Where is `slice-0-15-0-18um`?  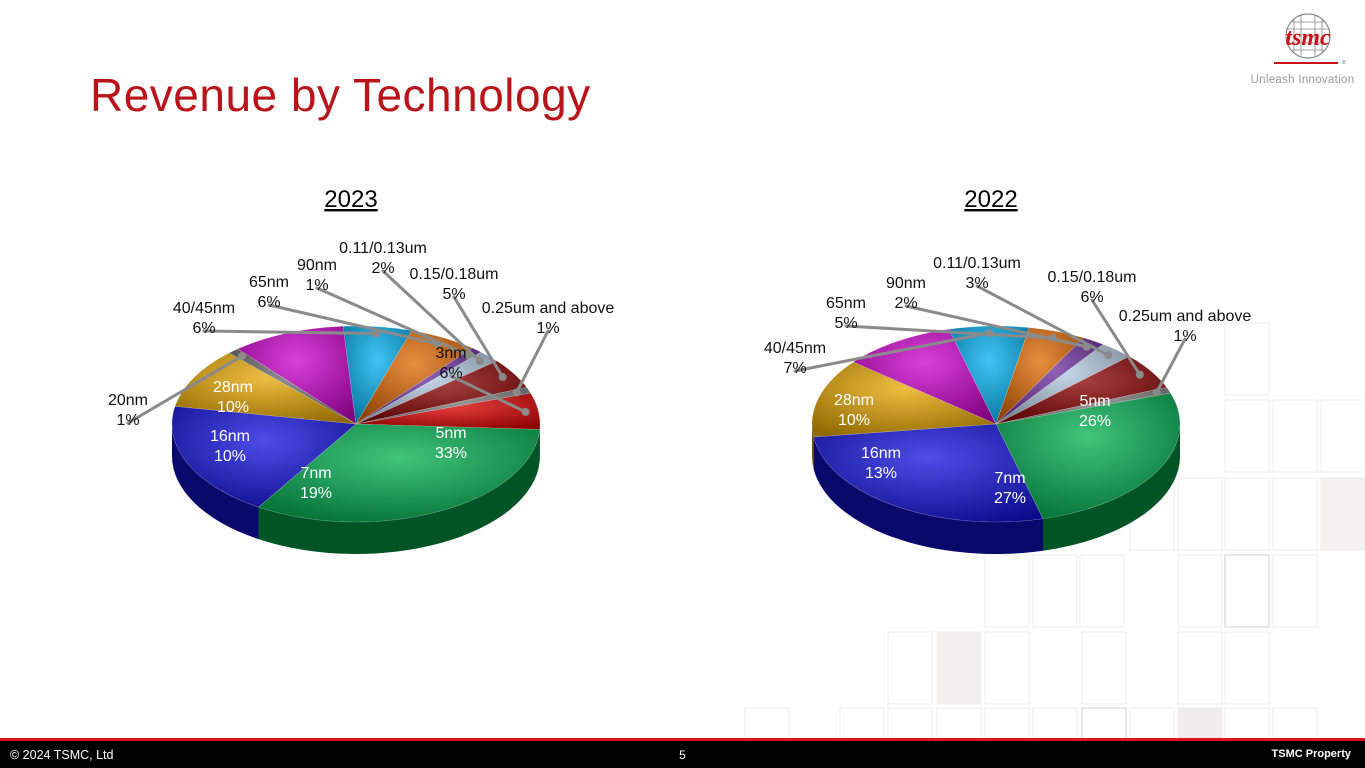
slice-0-15-0-18um is located at coordinates (441, 392).